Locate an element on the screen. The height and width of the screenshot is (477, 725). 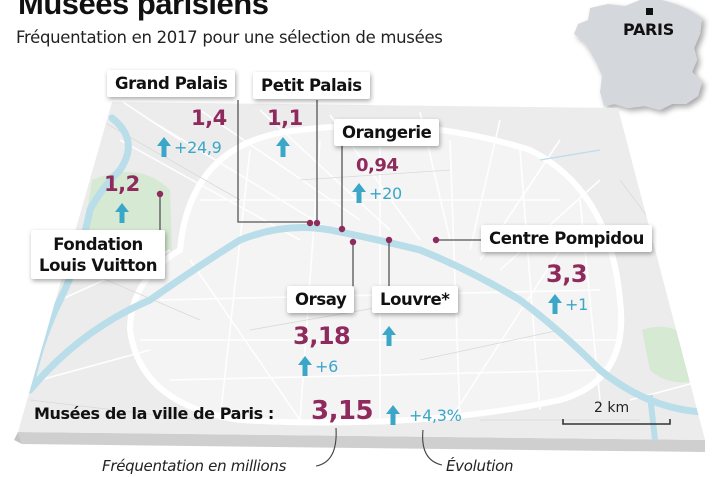
evolution-value: +1 is located at coordinates (576, 304).